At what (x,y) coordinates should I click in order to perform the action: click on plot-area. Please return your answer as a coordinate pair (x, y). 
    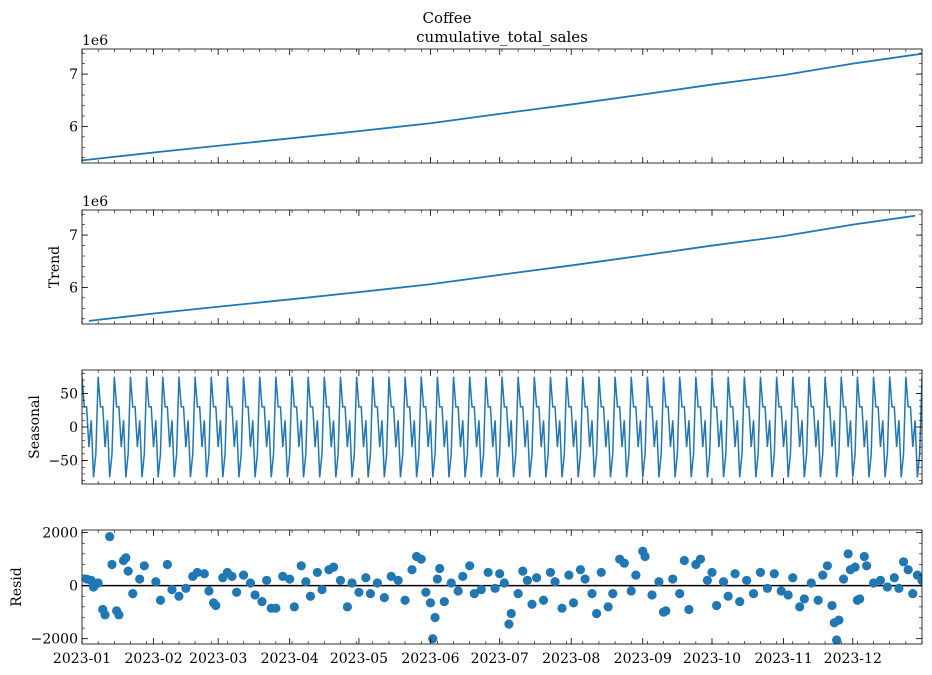
    Looking at the image, I should click on (502, 107).